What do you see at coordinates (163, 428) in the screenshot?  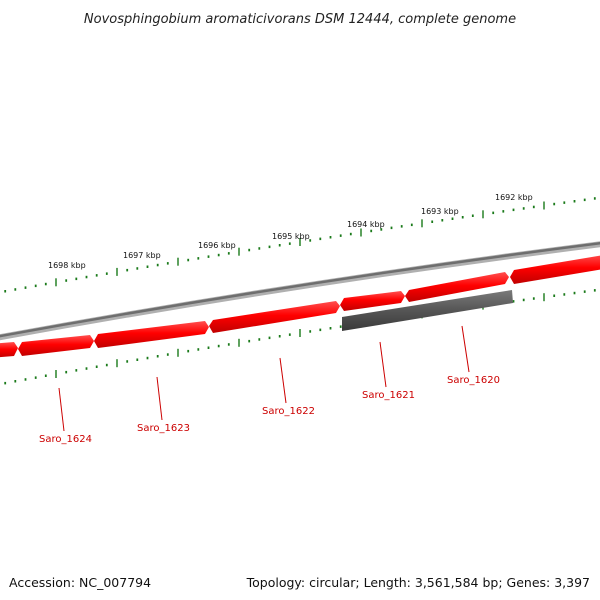 I see `gene-label-saro-1623: Saro_1623` at bounding box center [163, 428].